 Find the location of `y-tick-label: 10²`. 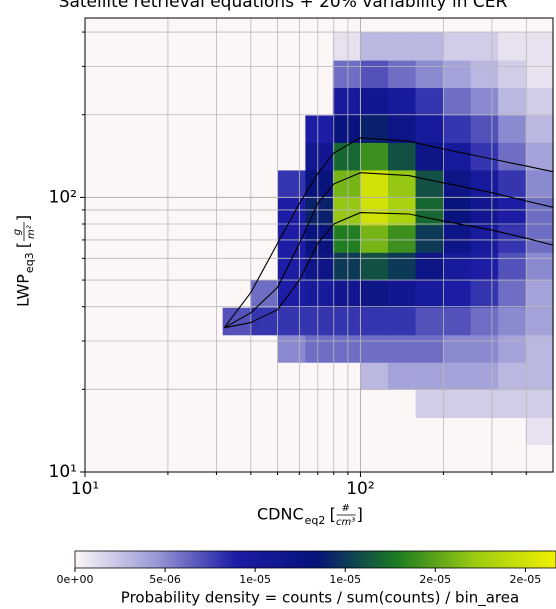

y-tick-label: 10² is located at coordinates (63, 197).